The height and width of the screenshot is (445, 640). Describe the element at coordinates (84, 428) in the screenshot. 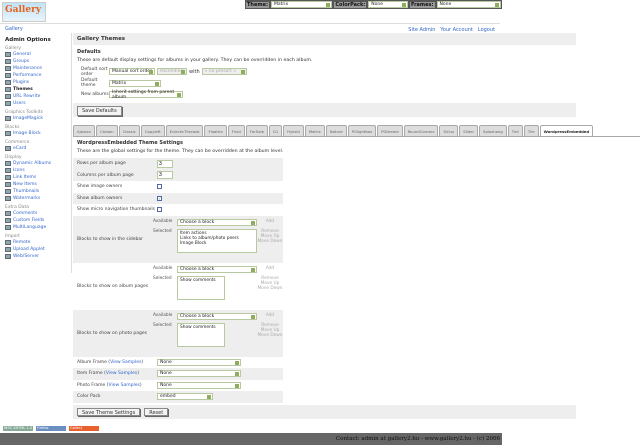

I see `gallery-badge: Gallery` at that location.